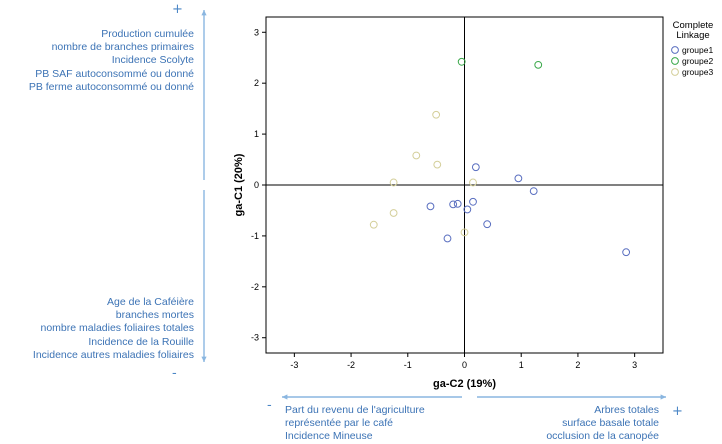  I want to click on x-axis-label: ga-C2 (19%), so click(464, 384).